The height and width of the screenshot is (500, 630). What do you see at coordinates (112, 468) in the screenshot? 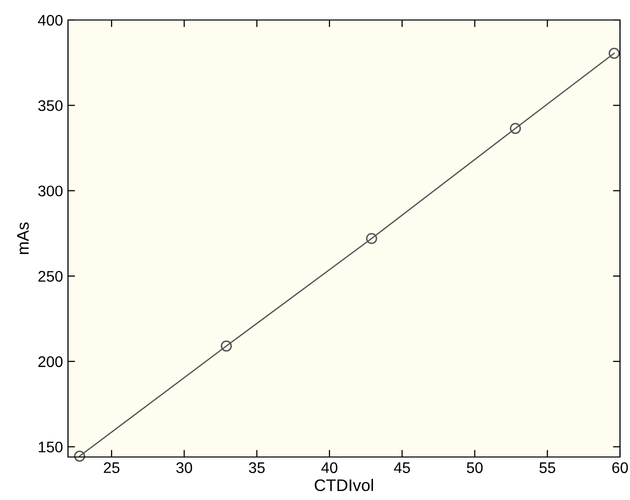
I see `x-tick-label: 25` at bounding box center [112, 468].